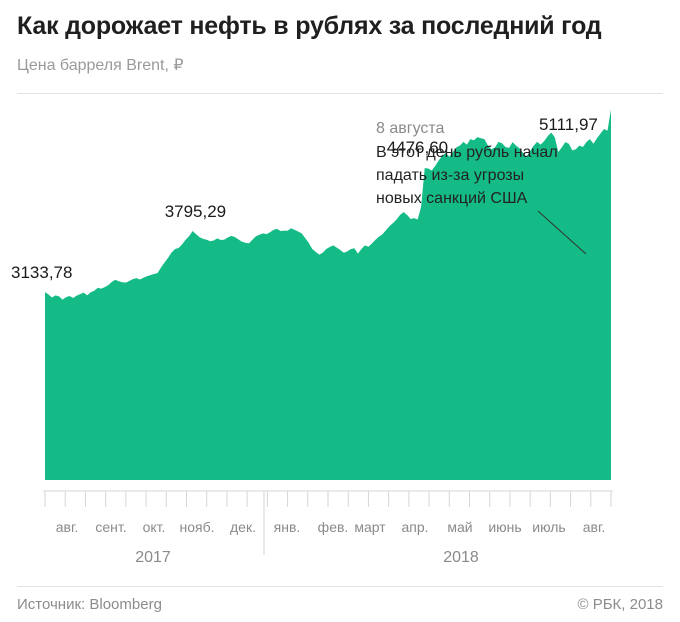 The image size is (680, 622). Describe the element at coordinates (562, 232) in the screenshot. I see `annotation-leader-line` at that location.